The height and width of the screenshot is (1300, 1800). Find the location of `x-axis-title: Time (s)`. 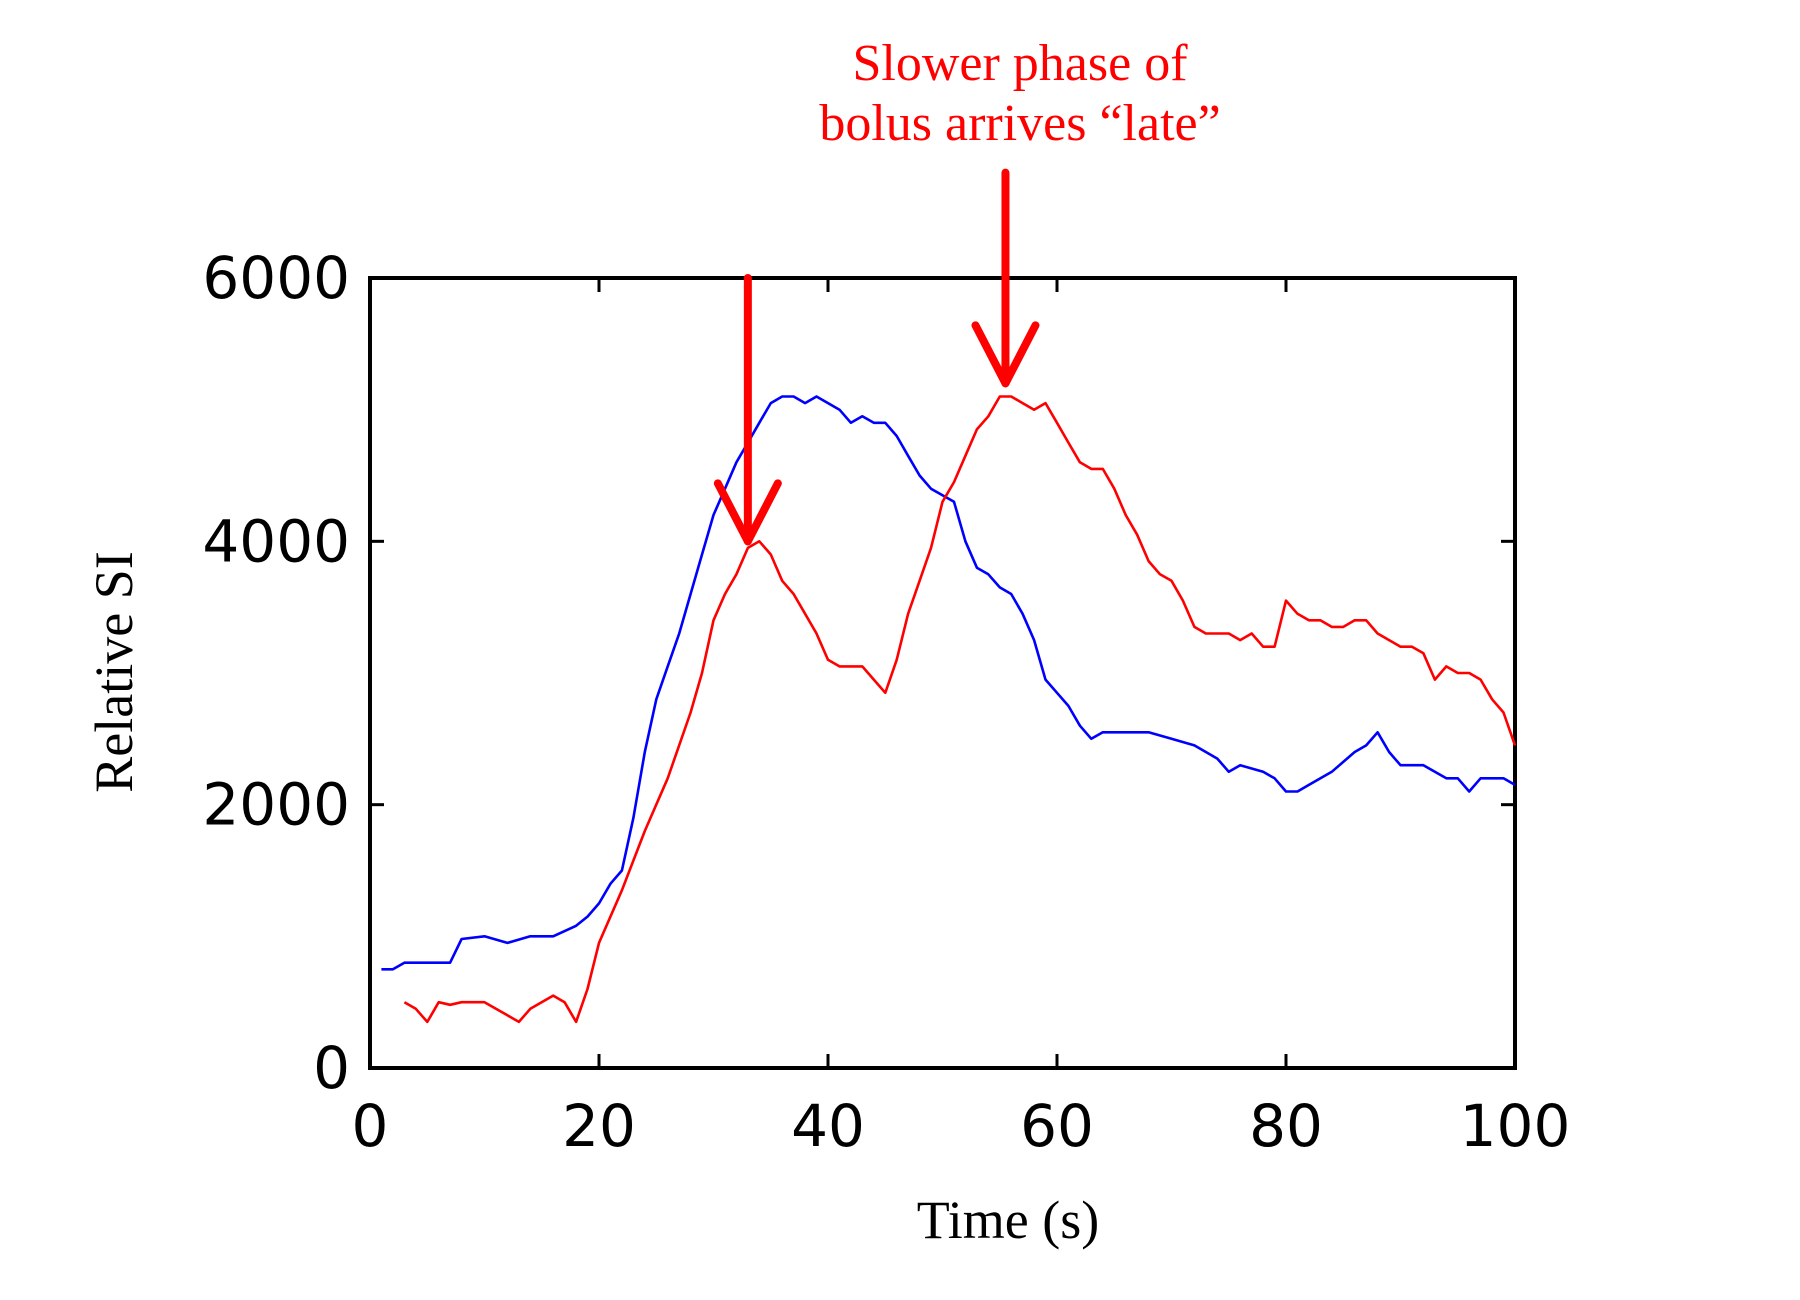

x-axis-title: Time (s) is located at coordinates (1008, 1220).